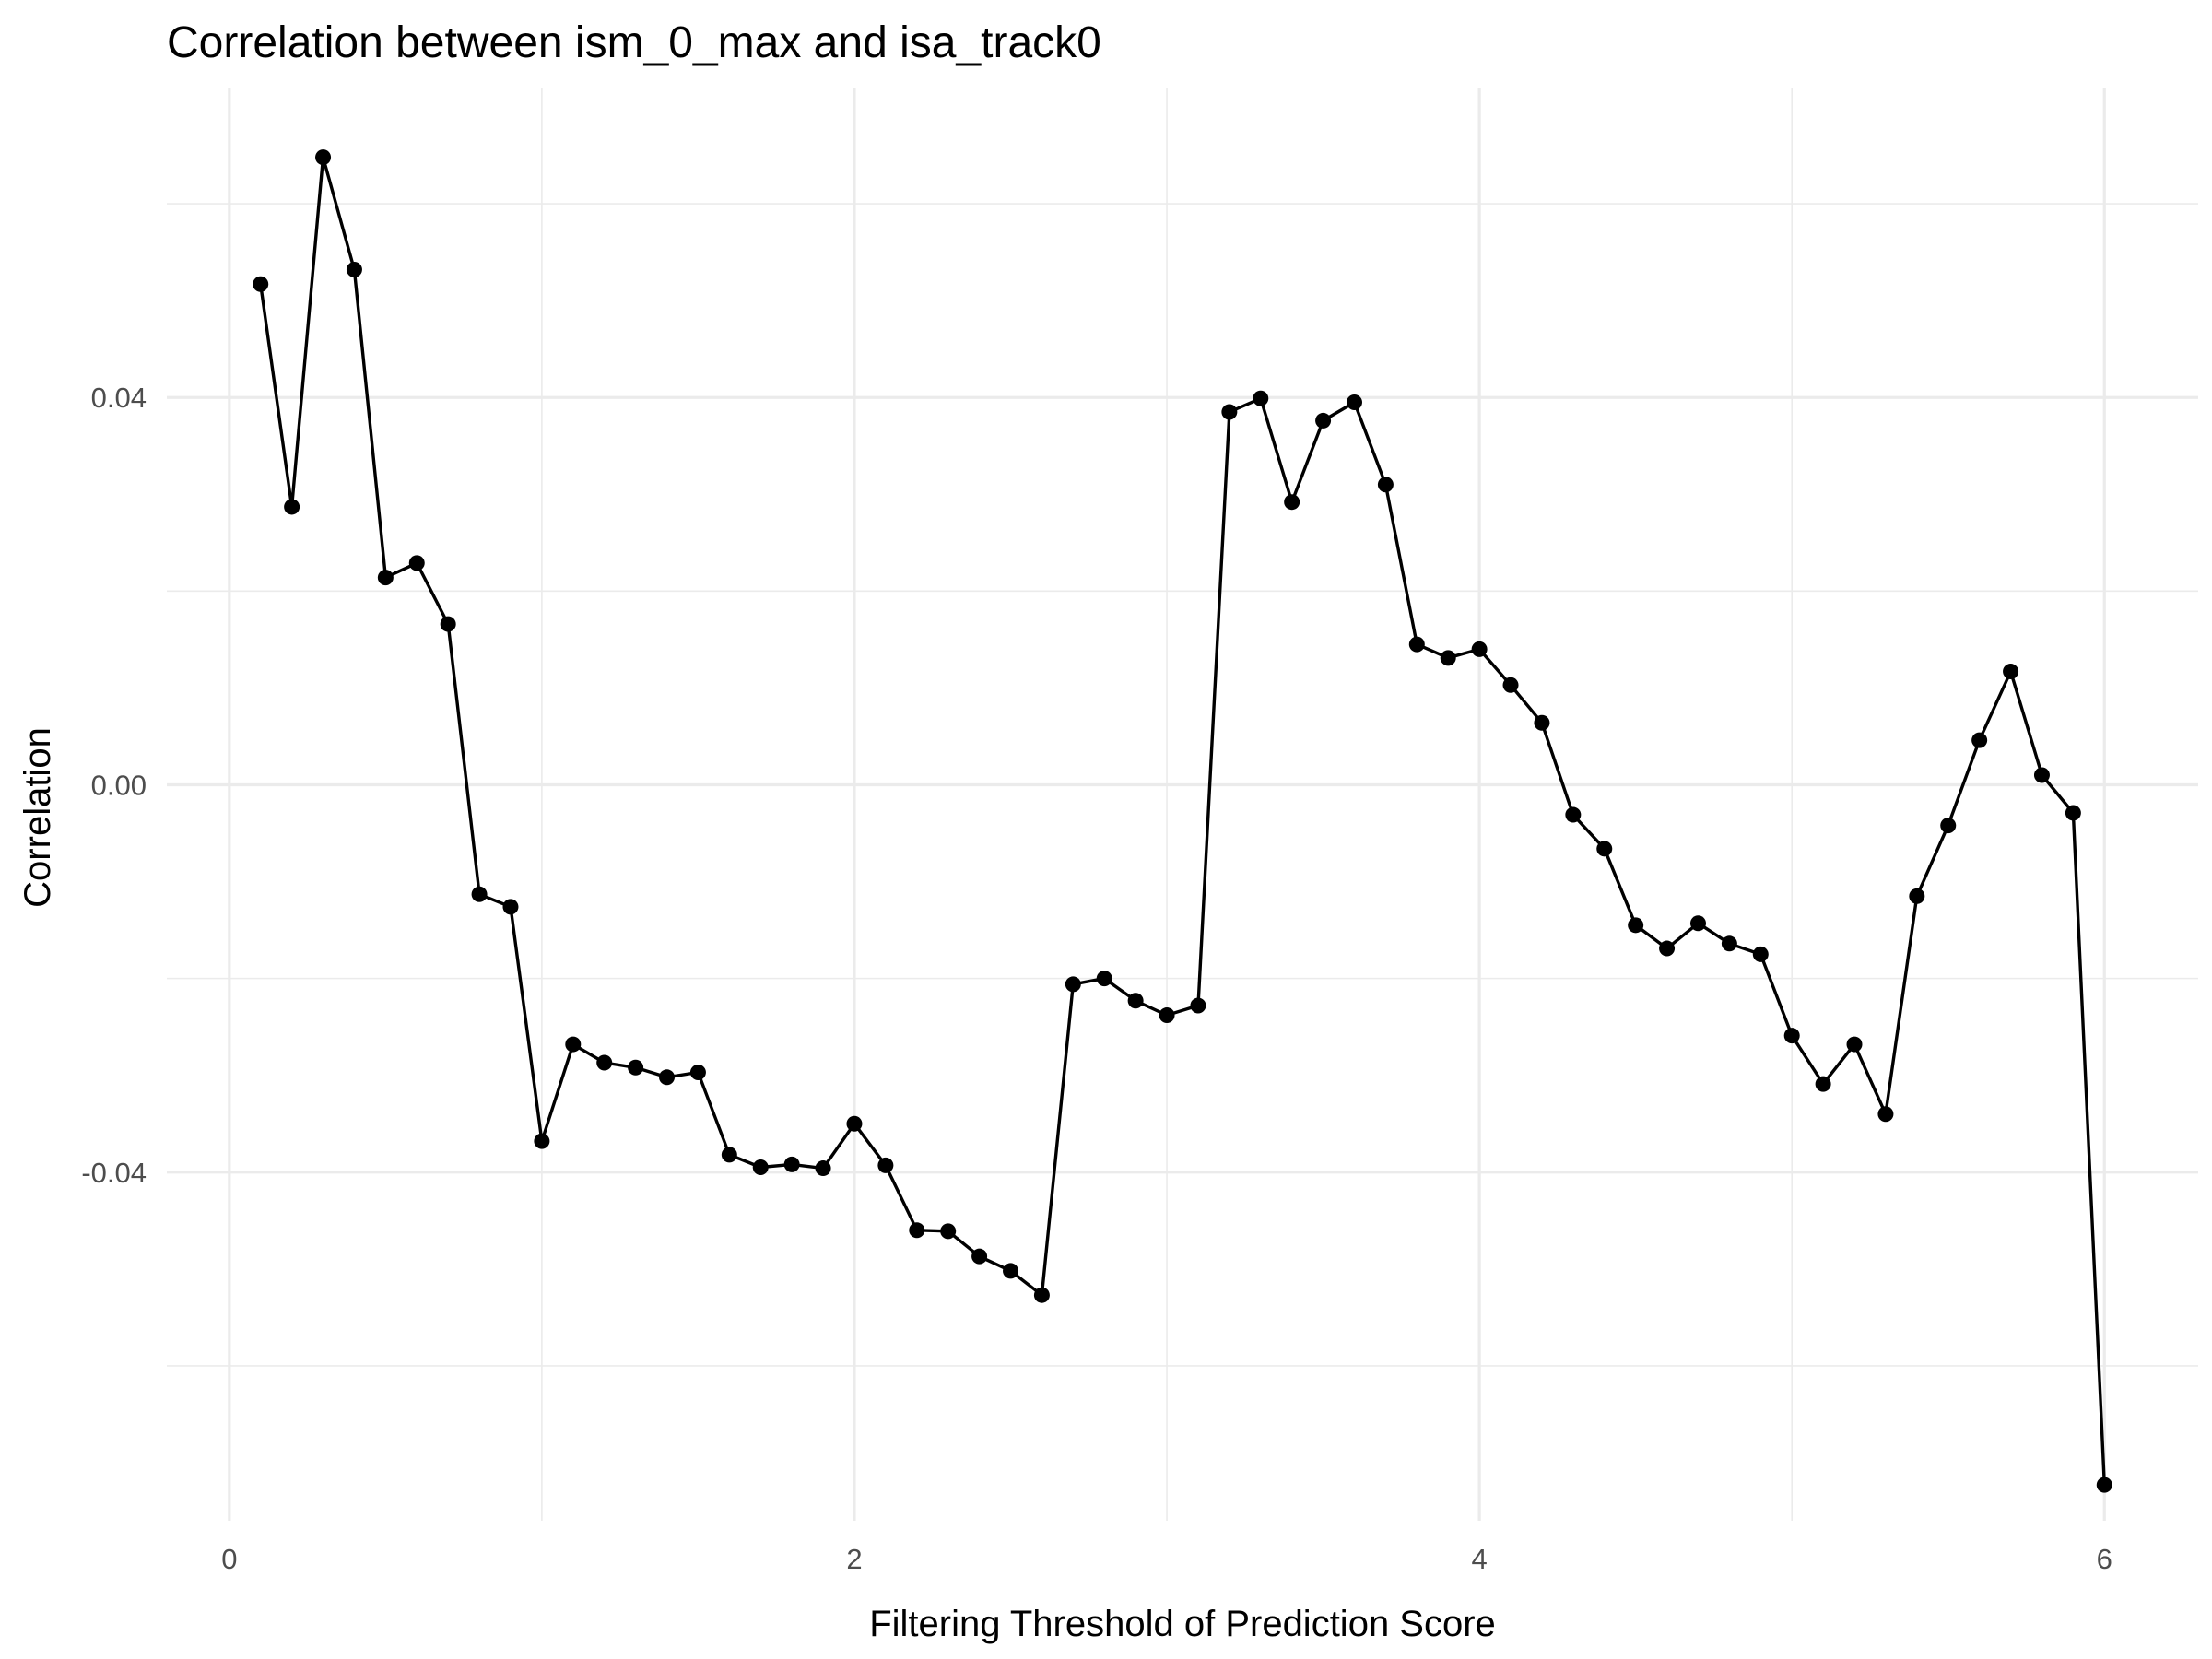 The image size is (2212, 1659). What do you see at coordinates (119, 785) in the screenshot?
I see `y-tick-label: 0.00` at bounding box center [119, 785].